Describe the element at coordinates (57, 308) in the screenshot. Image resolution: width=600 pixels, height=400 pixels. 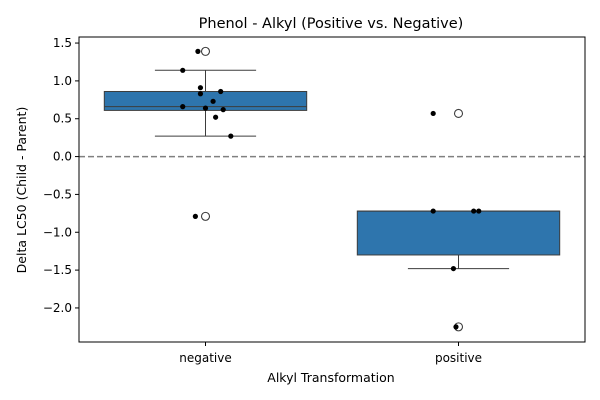
I see `y-tick-label: −2.0` at that location.